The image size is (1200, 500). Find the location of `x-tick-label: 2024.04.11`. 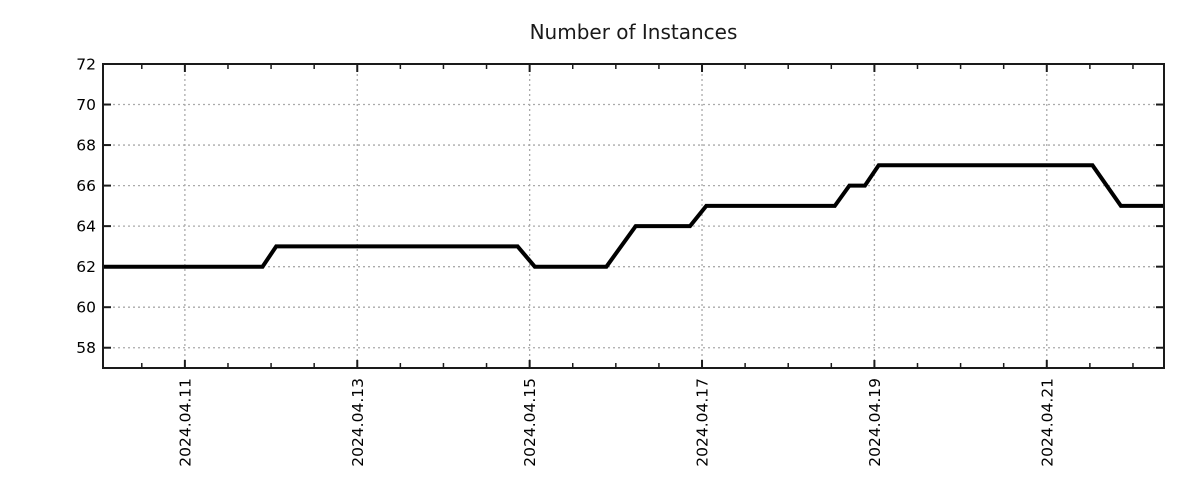

x-tick-label: 2024.04.11 is located at coordinates (185, 422).